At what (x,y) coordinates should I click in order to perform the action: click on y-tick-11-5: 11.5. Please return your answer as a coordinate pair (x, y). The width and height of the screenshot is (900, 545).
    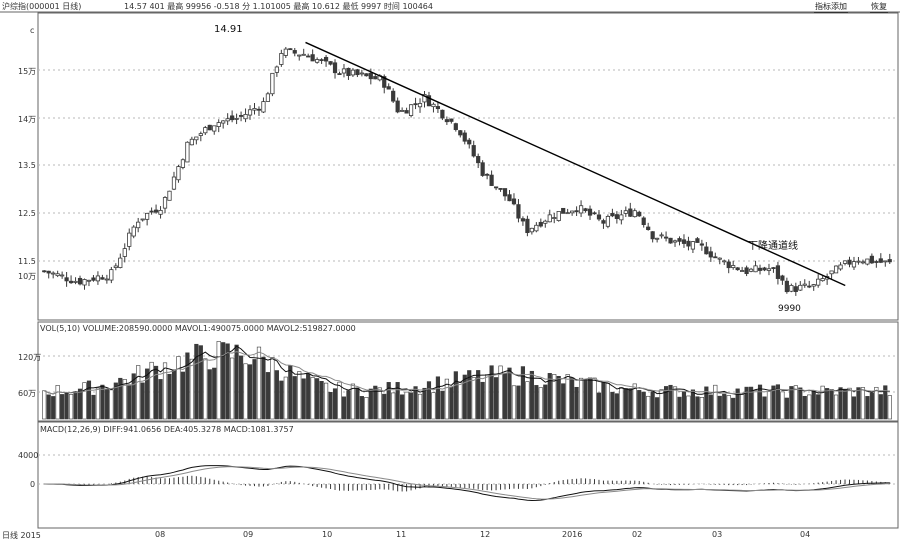
    Looking at the image, I should click on (27, 261).